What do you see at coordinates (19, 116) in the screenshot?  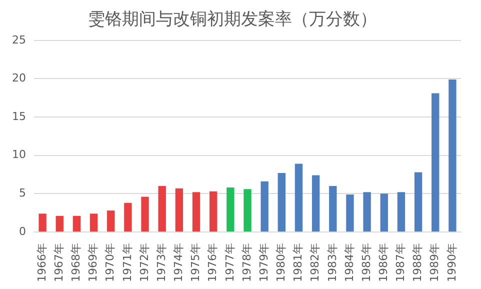 I see `y-tick-label: 15` at bounding box center [19, 116].